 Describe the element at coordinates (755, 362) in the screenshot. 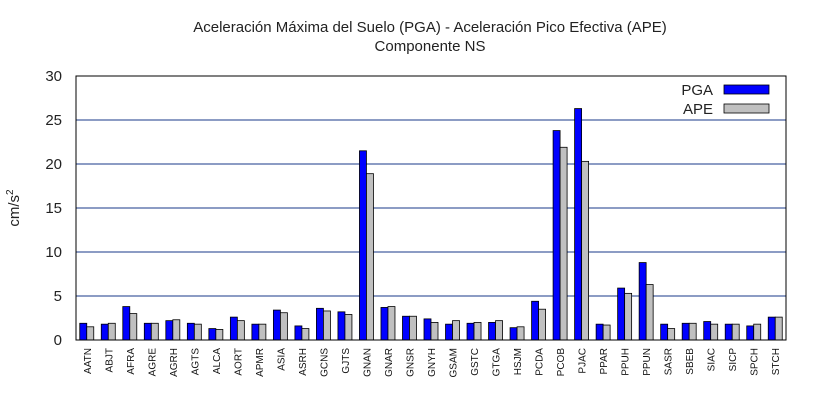

I see `x-tick-label: SPCH` at that location.